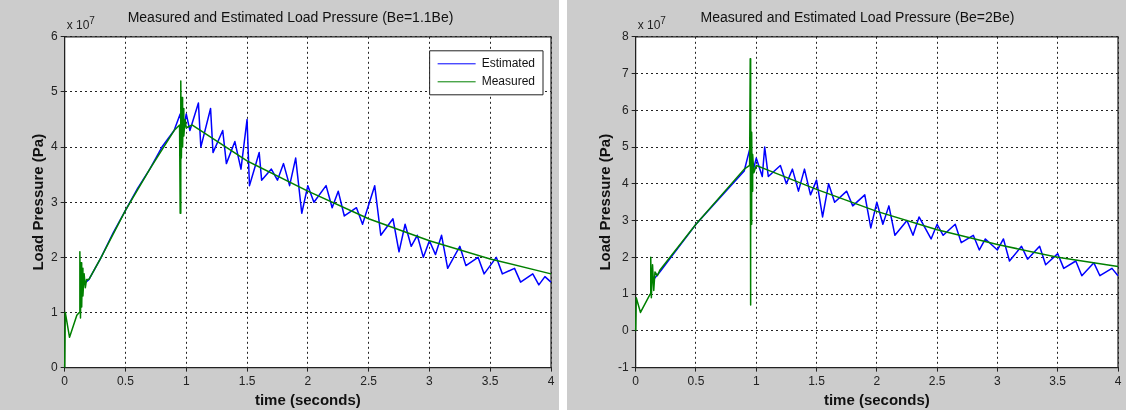  What do you see at coordinates (625, 72) in the screenshot?
I see `y-tick-label: 7` at bounding box center [625, 72].